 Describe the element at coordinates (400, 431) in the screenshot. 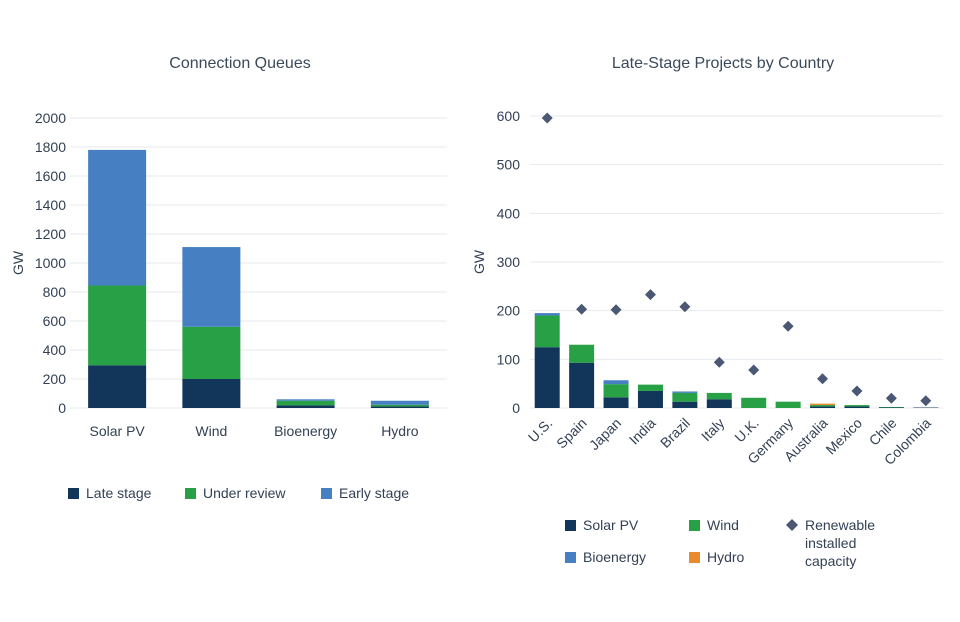

I see `x-tick-label: Hydro` at that location.